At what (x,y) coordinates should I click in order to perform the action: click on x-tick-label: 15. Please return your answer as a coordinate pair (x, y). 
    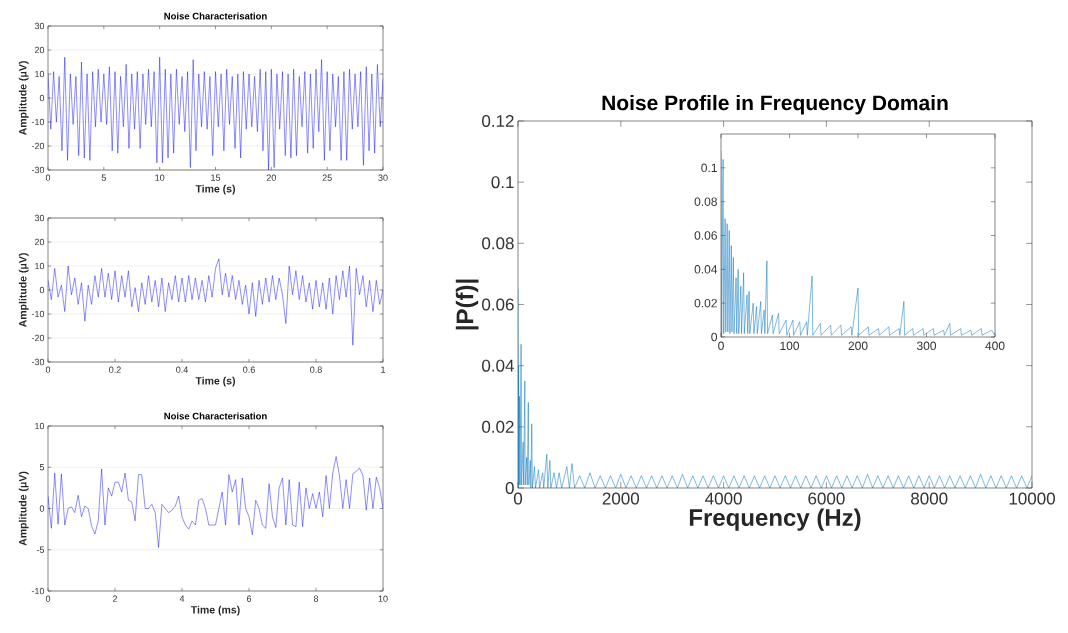
    Looking at the image, I should click on (216, 177).